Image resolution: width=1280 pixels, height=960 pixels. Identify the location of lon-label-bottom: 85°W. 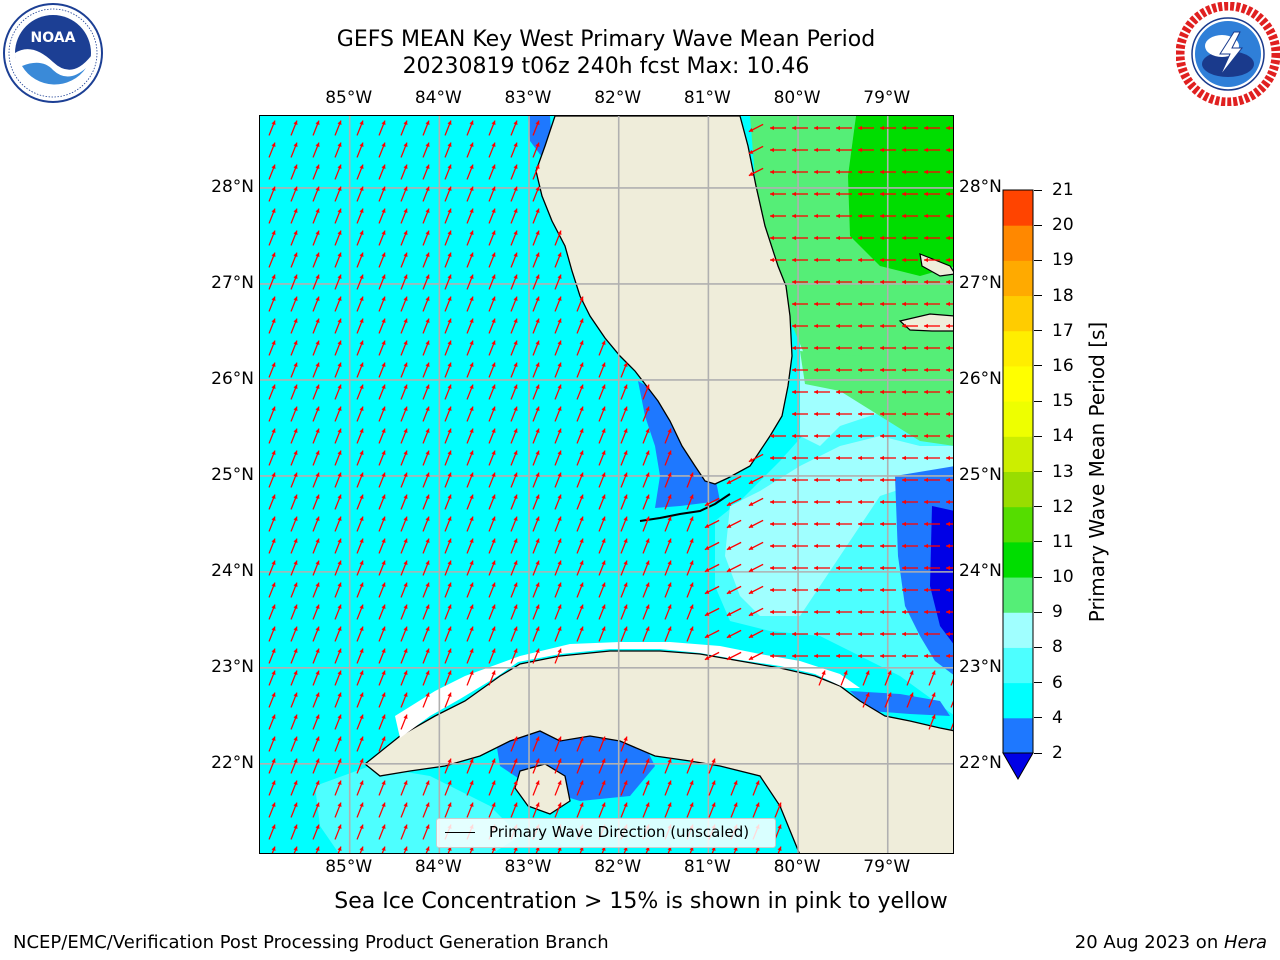
(349, 867).